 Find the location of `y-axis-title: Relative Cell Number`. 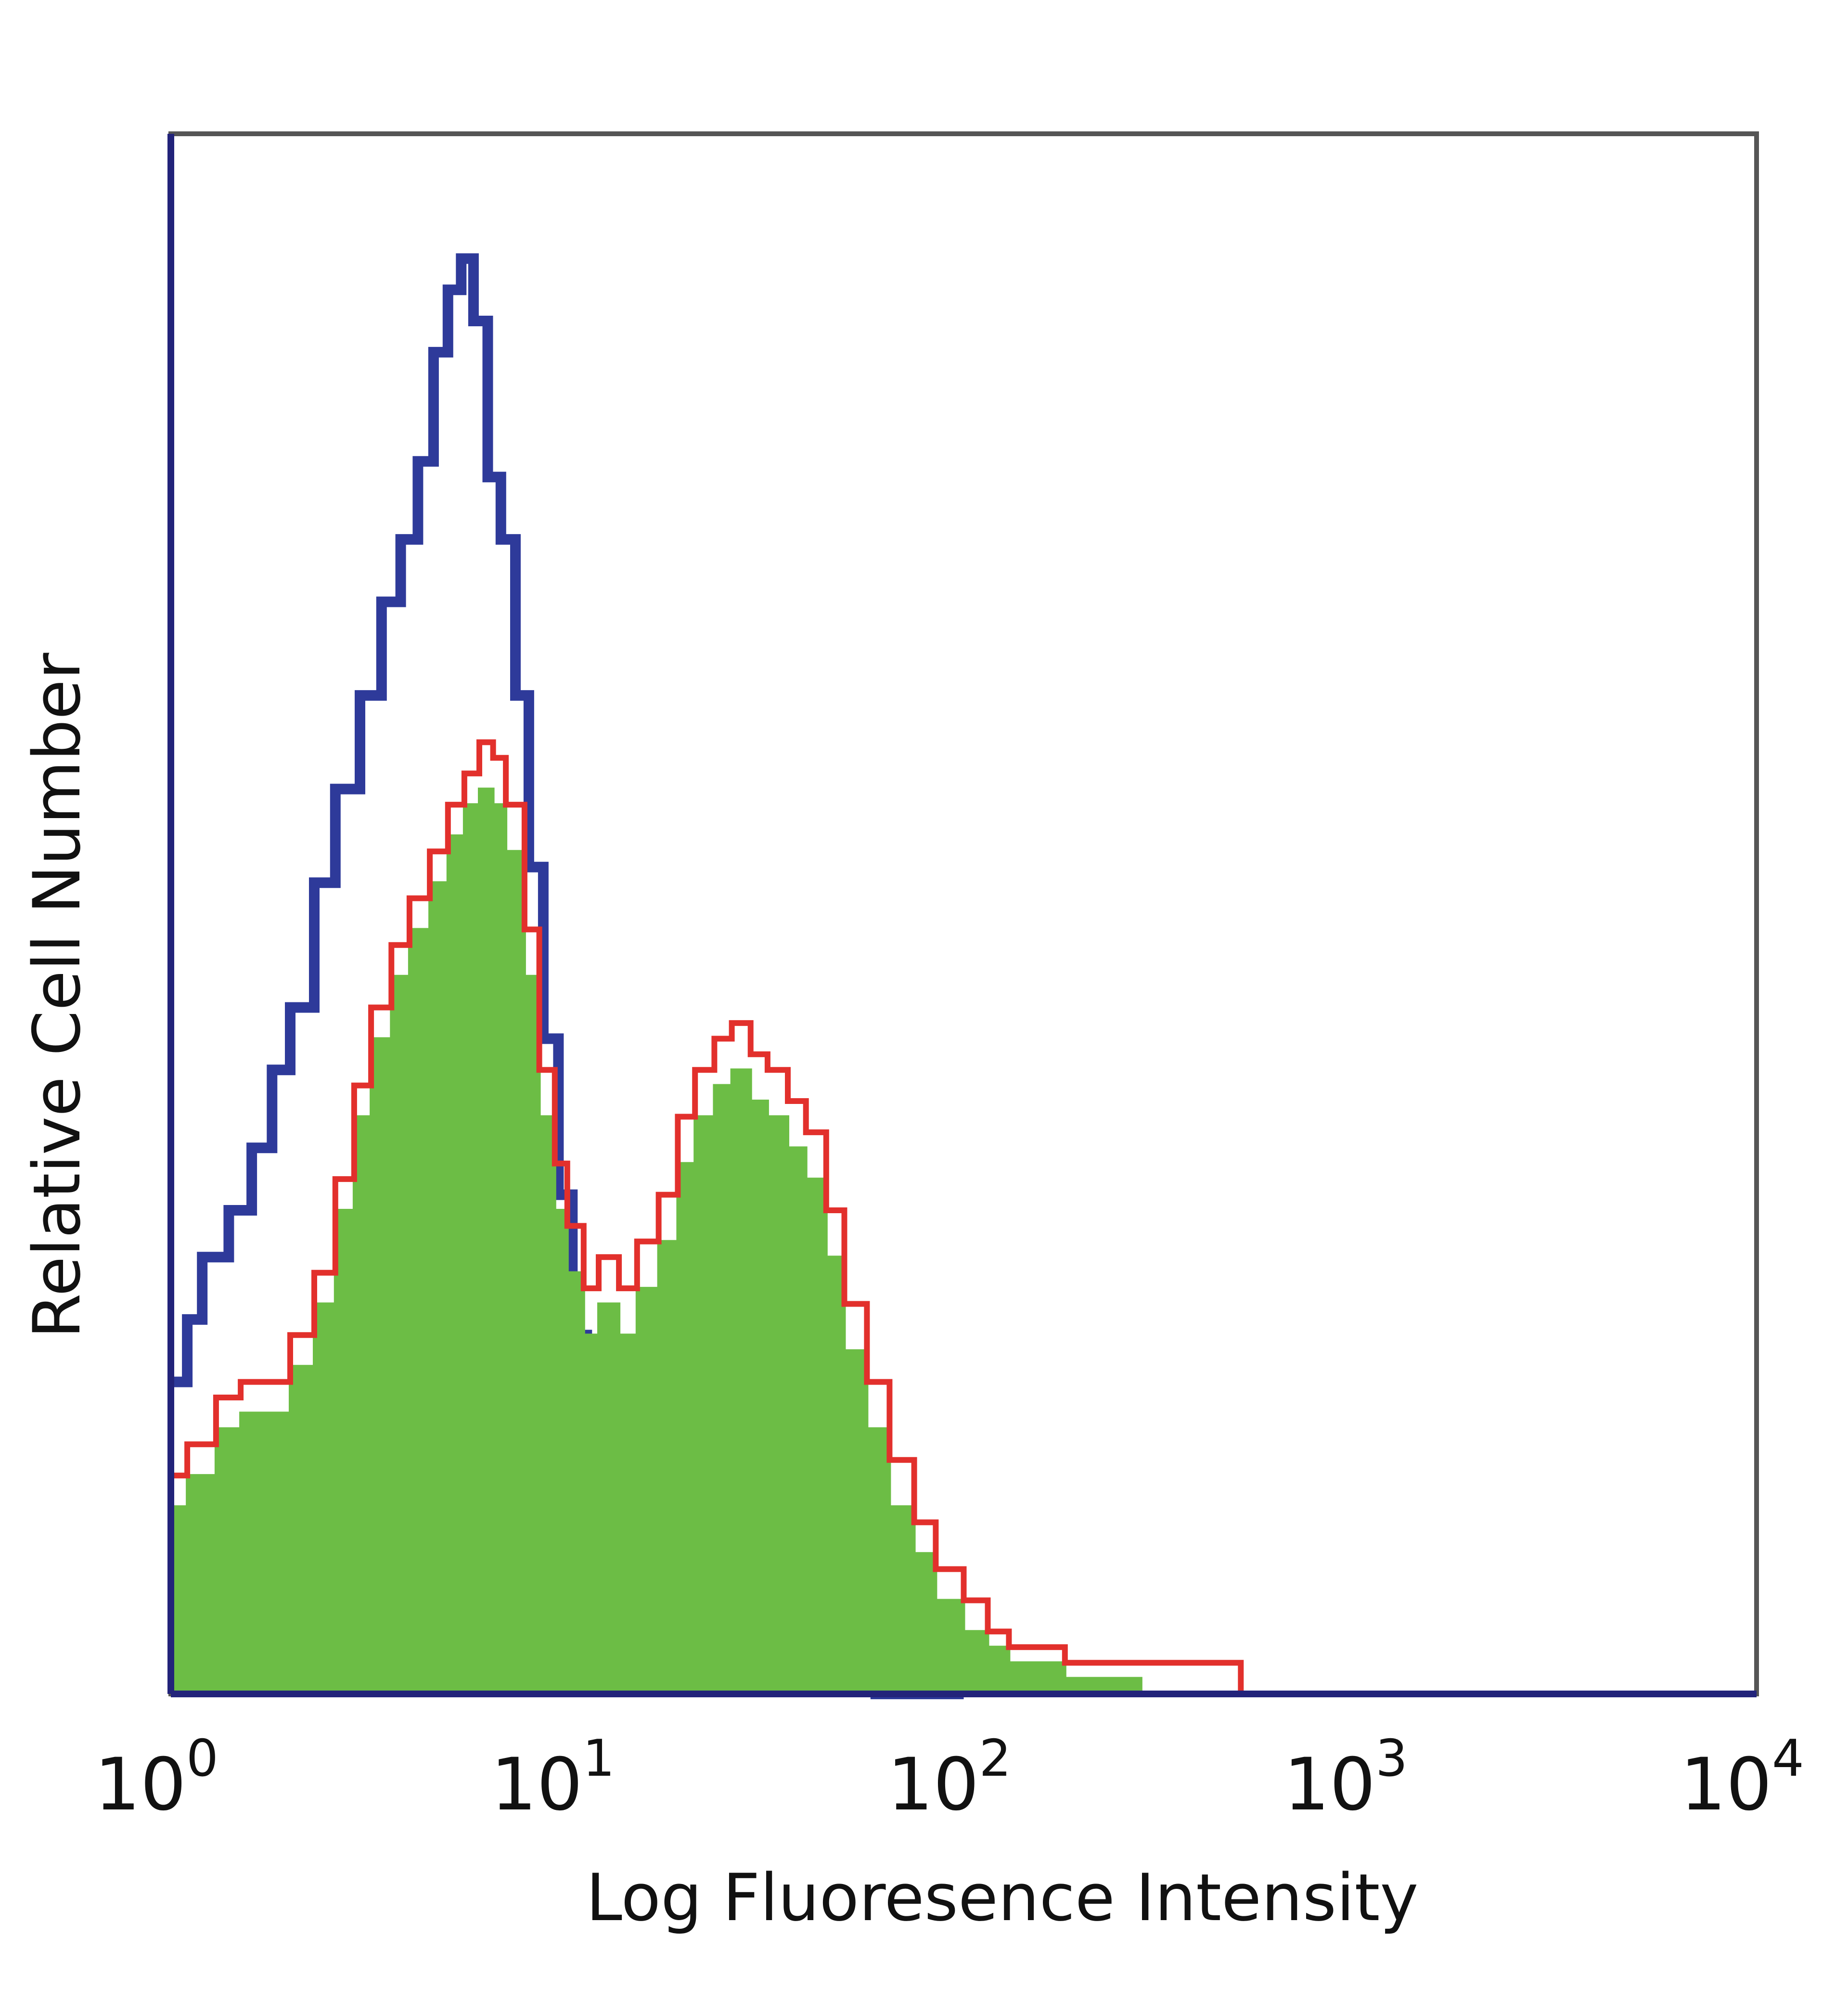

y-axis-title: Relative Cell Number is located at coordinates (57, 995).